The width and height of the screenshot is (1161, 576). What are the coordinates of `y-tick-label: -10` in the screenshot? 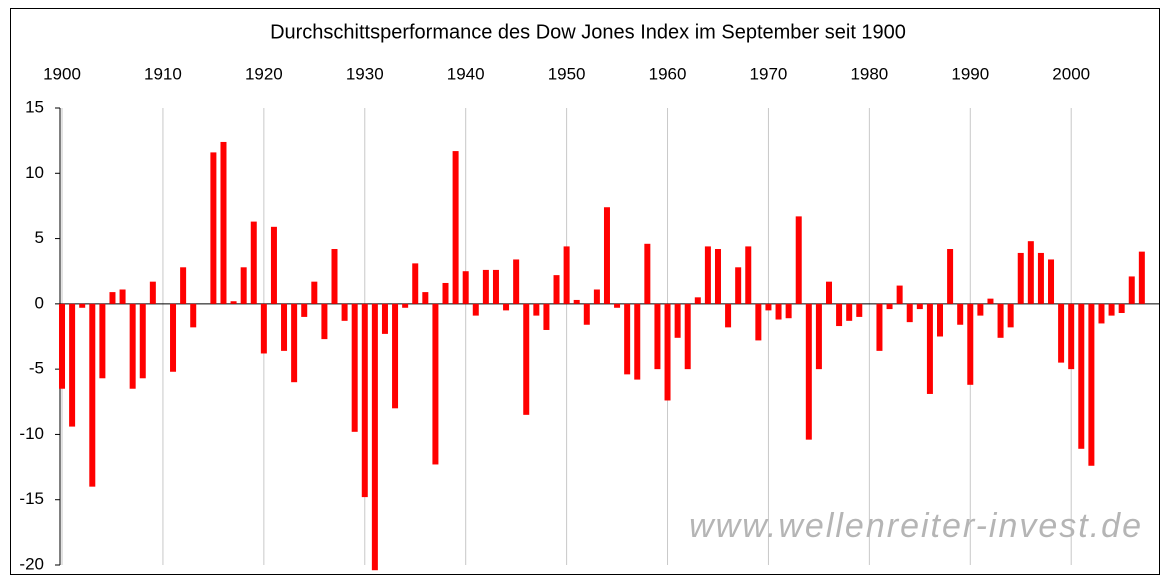 It's located at (31, 433).